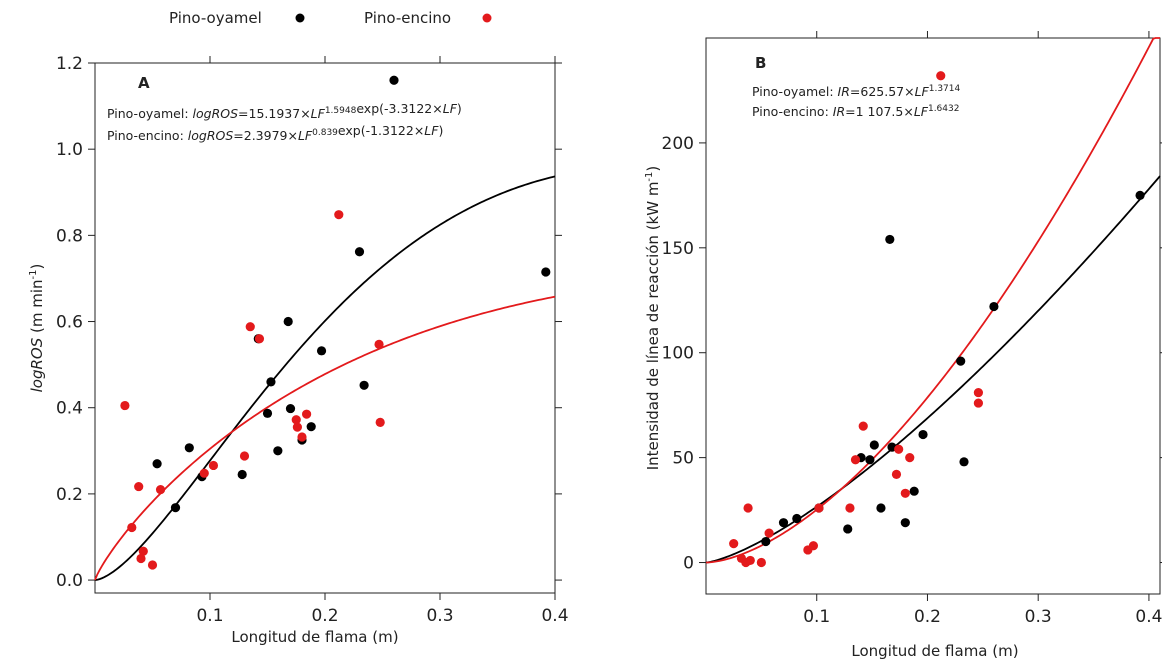 The height and width of the screenshot is (665, 1162). I want to click on panel-b-x-tick-label: 0.4, so click(1148, 617).